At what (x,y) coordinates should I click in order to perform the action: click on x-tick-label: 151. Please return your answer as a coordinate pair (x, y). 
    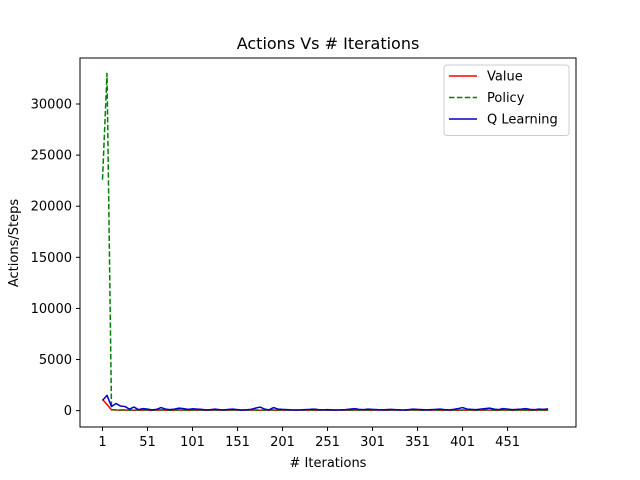
    Looking at the image, I should click on (237, 442).